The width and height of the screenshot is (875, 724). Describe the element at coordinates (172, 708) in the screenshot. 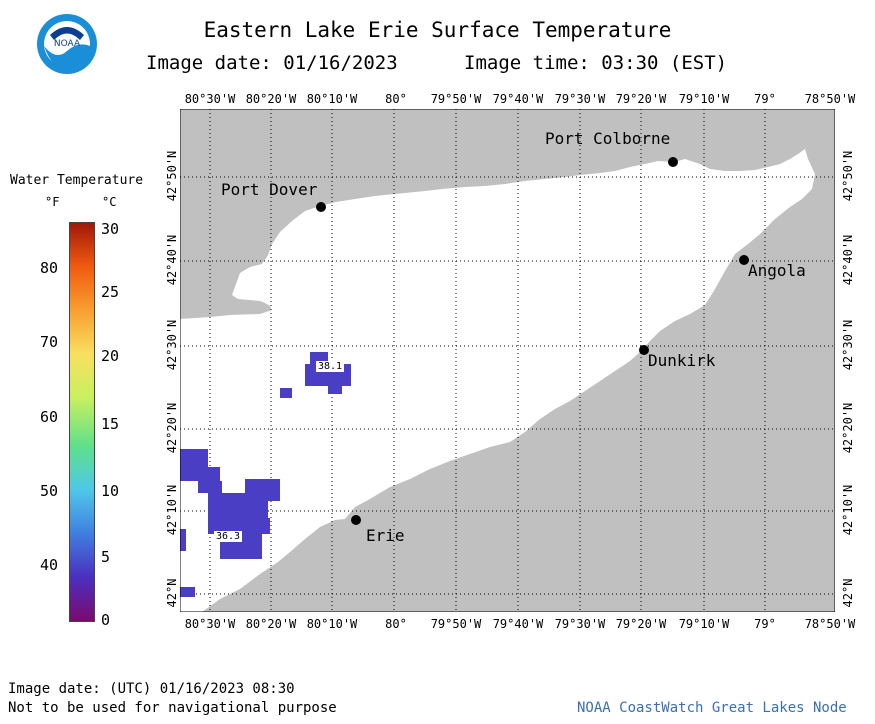

I see `disclaimer: Not to be used for navigational purpose` at that location.